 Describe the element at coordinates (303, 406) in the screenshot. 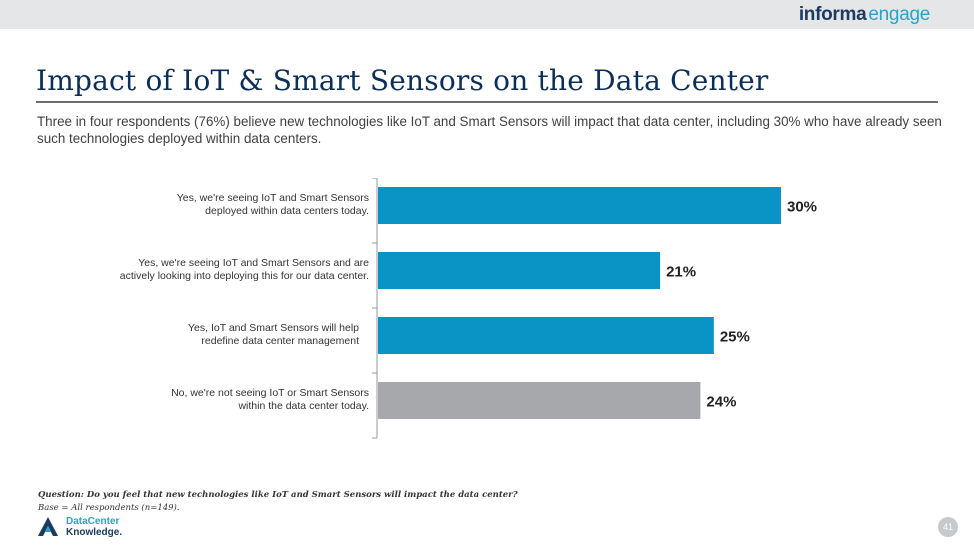

I see `category-label: within the data center today.` at that location.